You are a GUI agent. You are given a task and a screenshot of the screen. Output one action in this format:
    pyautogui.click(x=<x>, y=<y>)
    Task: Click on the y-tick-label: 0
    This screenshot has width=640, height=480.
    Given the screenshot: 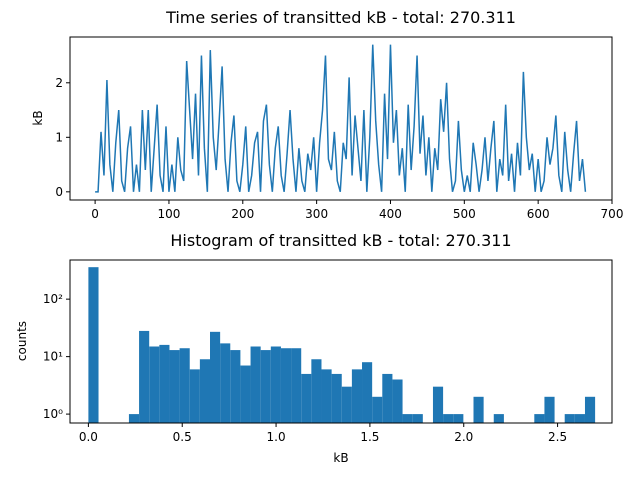 What is the action you would take?
    pyautogui.click(x=59, y=192)
    